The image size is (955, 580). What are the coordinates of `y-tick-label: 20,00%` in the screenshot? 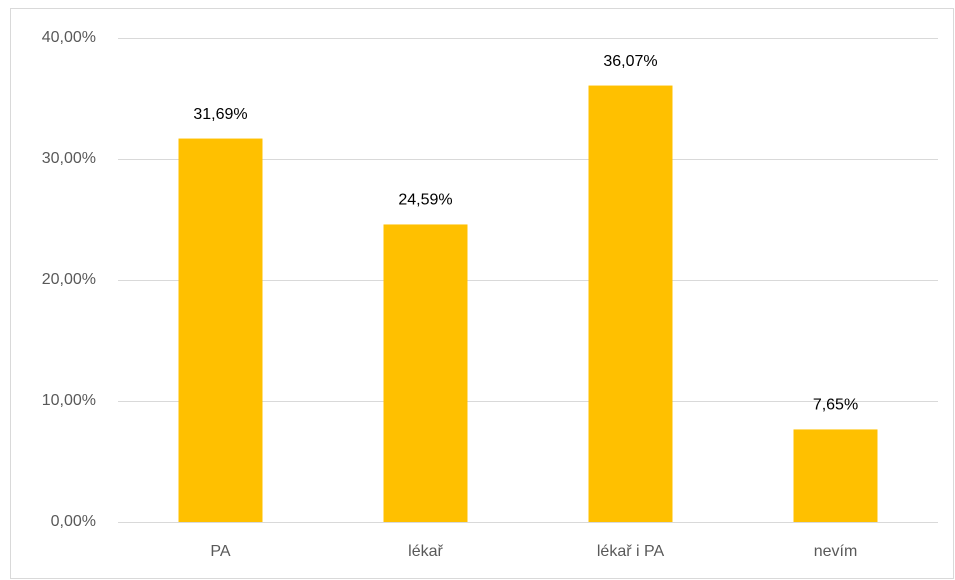 It's located at (69, 279).